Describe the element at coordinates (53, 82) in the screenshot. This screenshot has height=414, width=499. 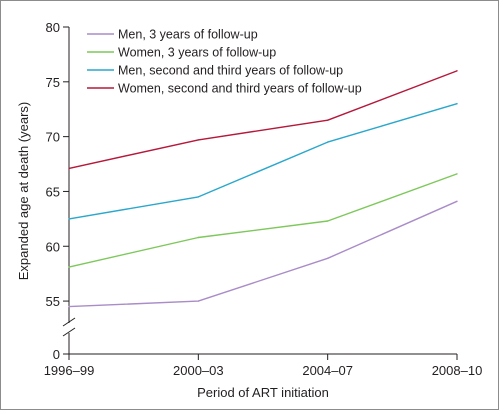
I see `y-tick-label: 75` at that location.